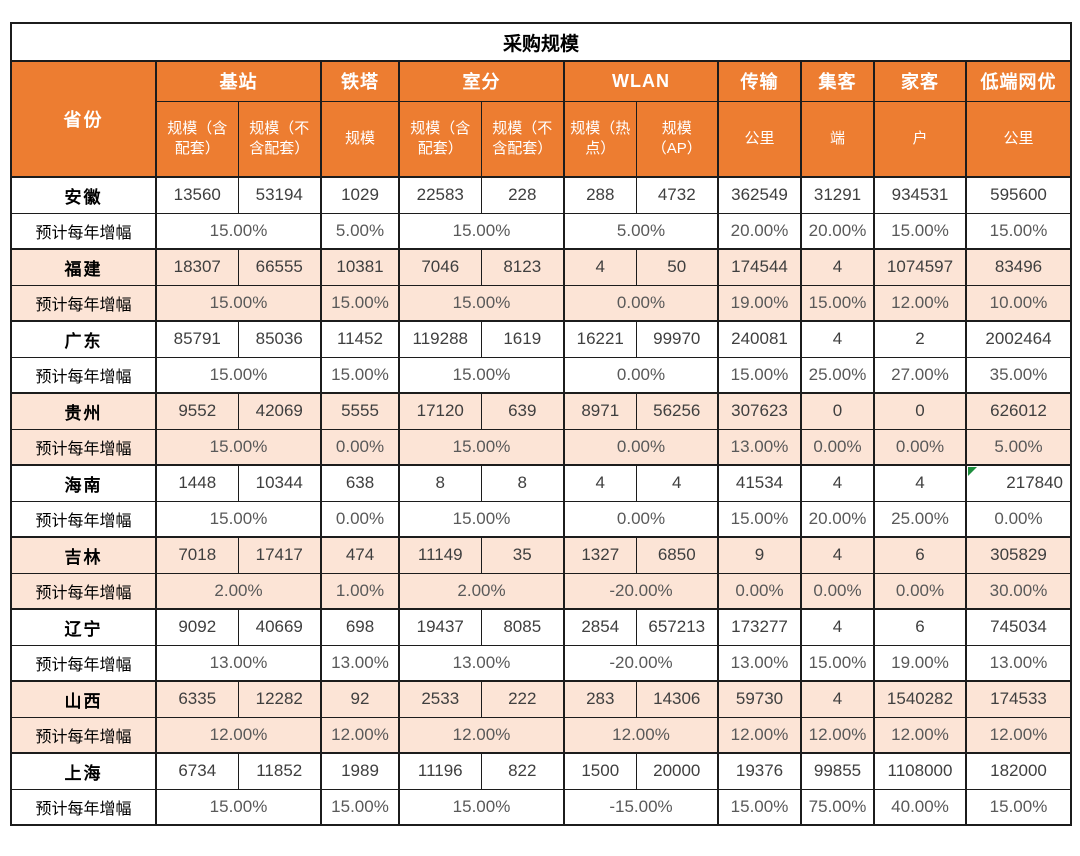 Image resolution: width=1080 pixels, height=856 pixels. I want to click on value-cell: 12282, so click(279, 699).